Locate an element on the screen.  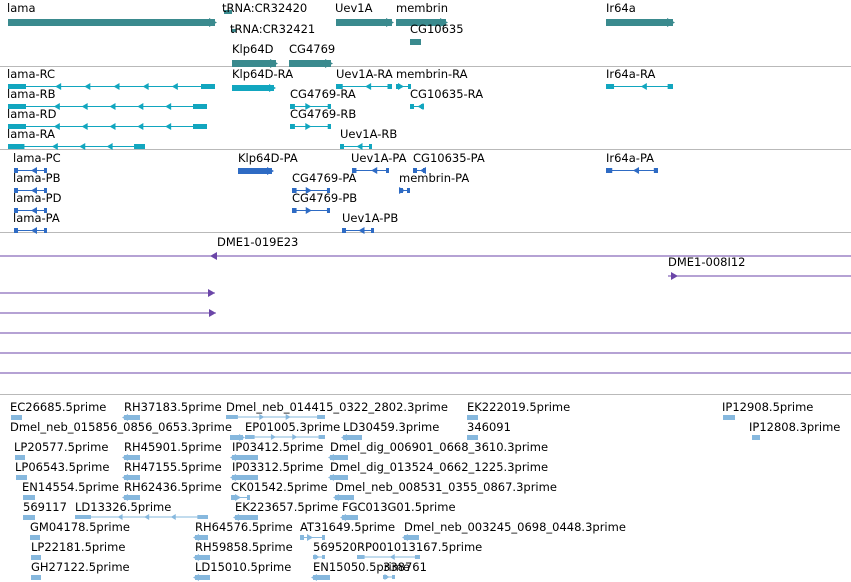
feature-rp001013167-5prime: RP001013167.5prime is located at coordinates (419, 550).